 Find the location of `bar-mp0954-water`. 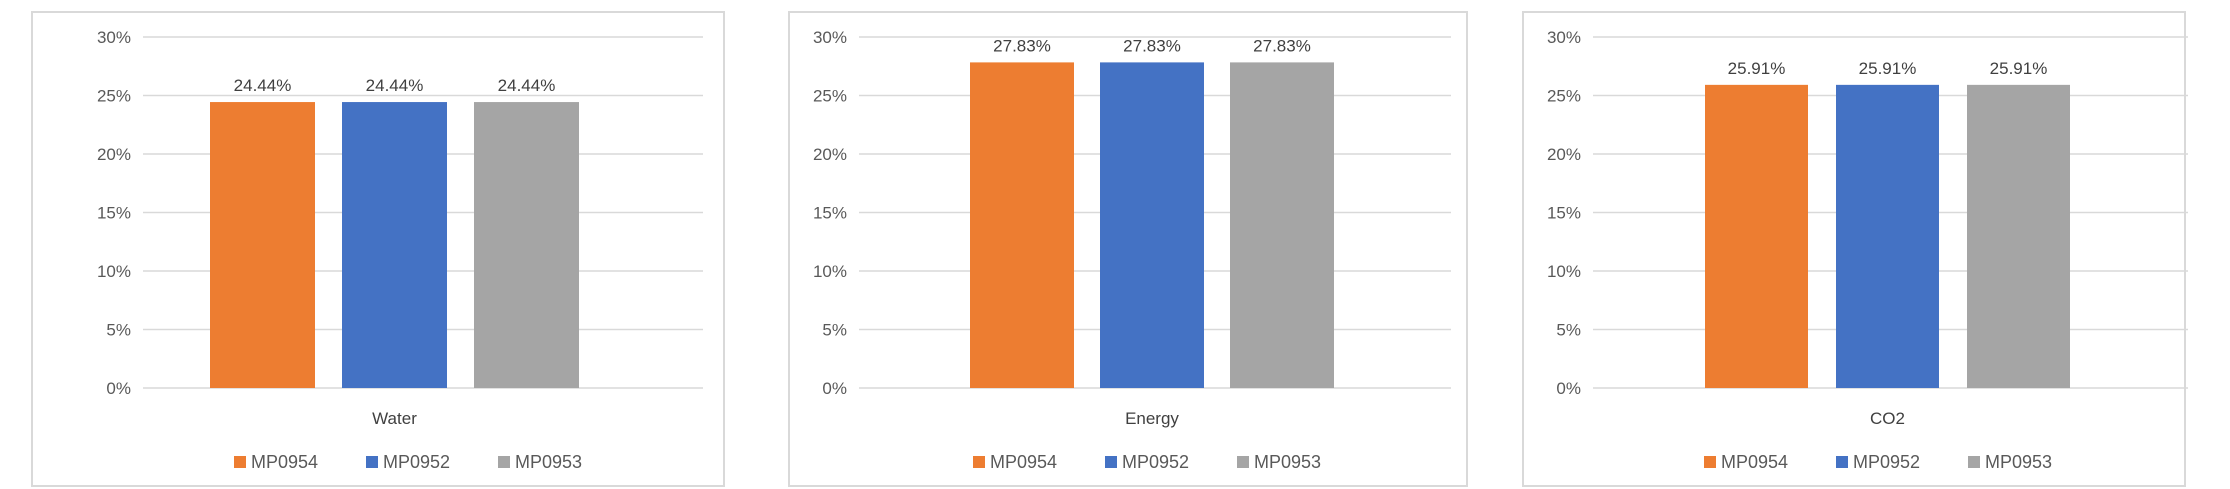

bar-mp0954-water is located at coordinates (262, 245).